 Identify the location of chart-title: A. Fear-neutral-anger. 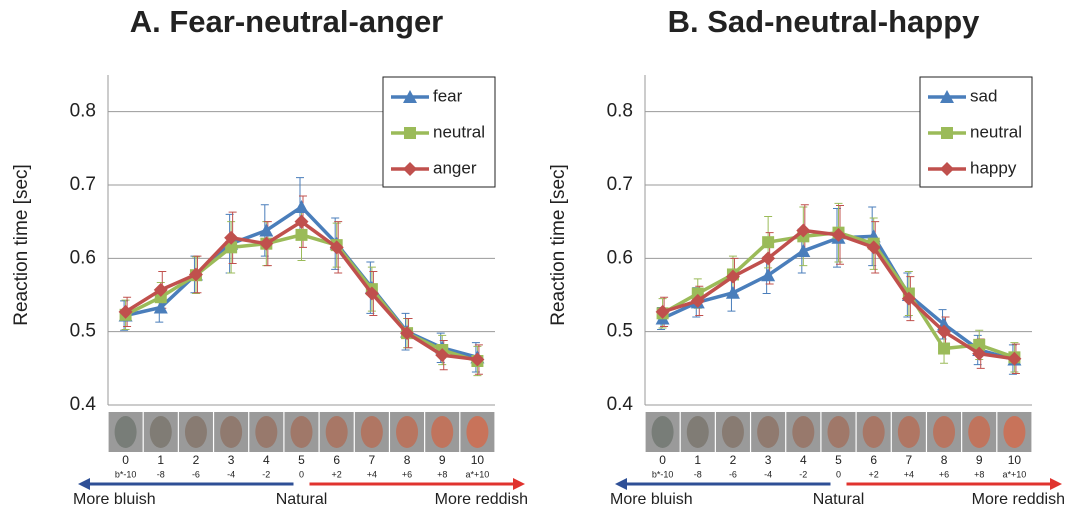
(287, 21).